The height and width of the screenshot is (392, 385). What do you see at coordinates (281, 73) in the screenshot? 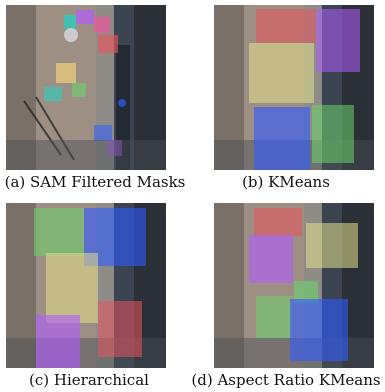
I see `kmeans-yellow-box` at bounding box center [281, 73].